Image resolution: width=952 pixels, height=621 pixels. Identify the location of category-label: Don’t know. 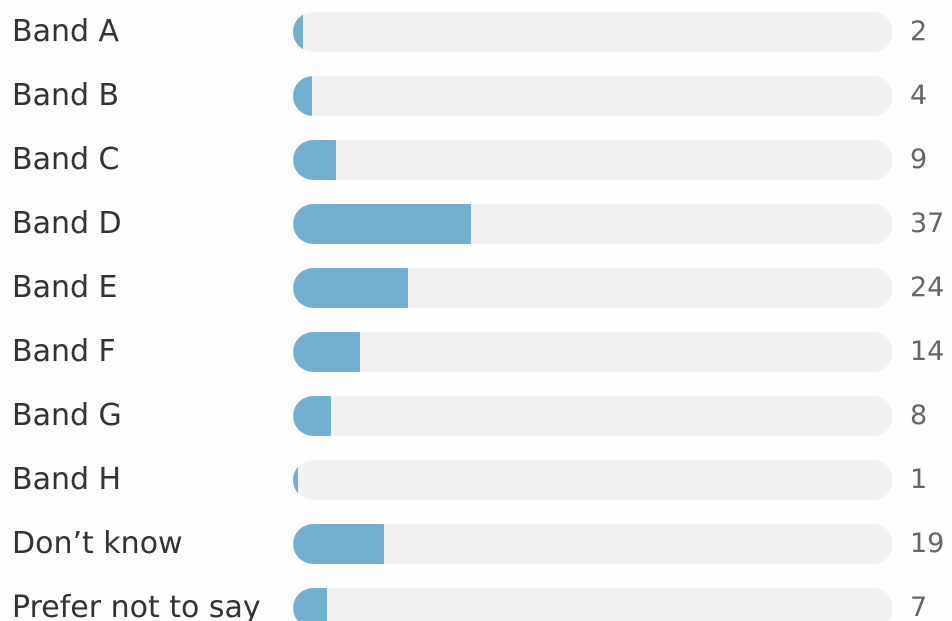
(97, 543).